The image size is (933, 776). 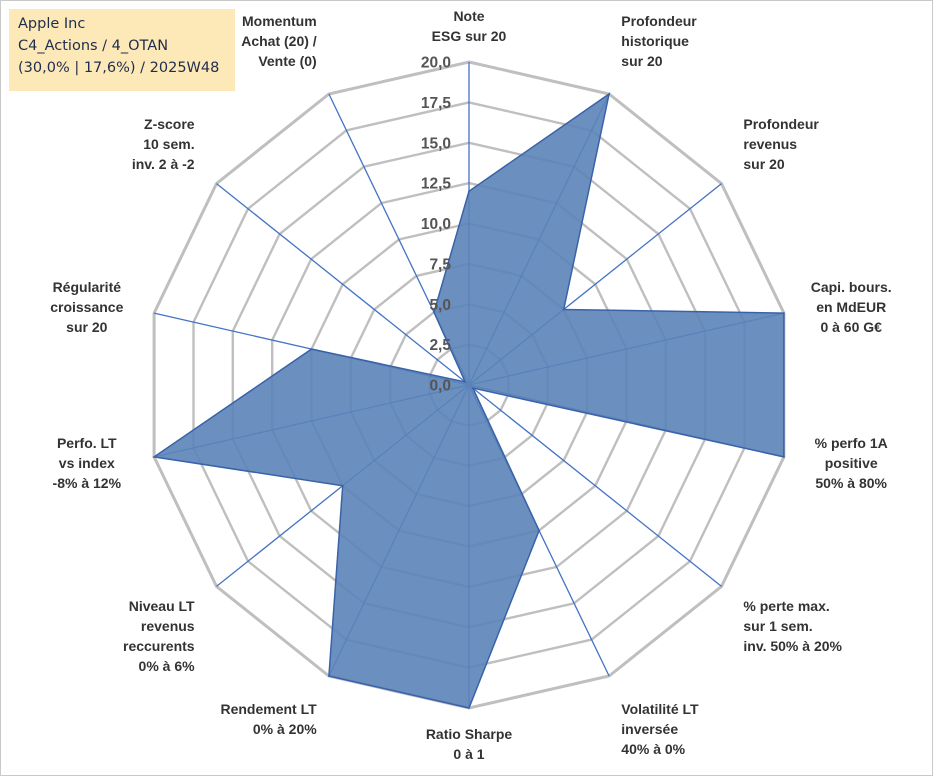 What do you see at coordinates (440, 305) in the screenshot?
I see `tick-label: 5,0` at bounding box center [440, 305].